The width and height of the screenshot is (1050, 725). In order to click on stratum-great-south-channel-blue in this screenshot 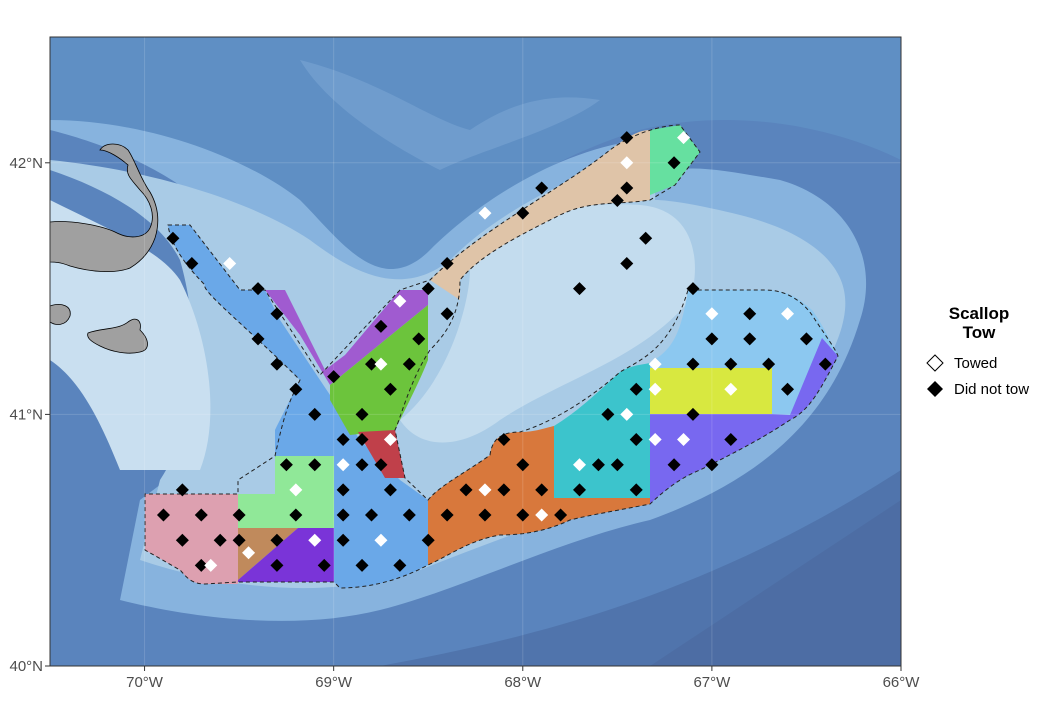, I will do `click(298, 406)`.